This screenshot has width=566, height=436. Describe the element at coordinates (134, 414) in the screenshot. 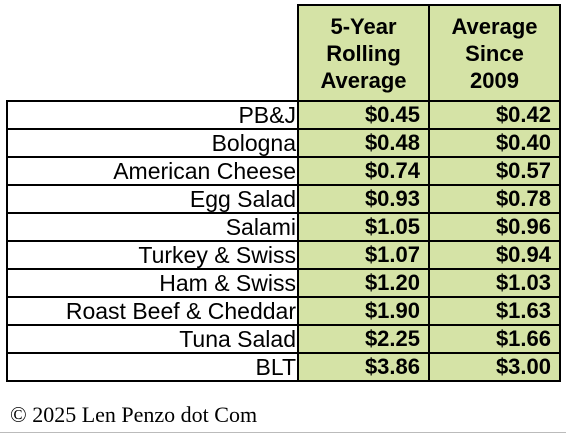

I see `copyright-notice: © 2025 Len Penzo dot Com` at that location.